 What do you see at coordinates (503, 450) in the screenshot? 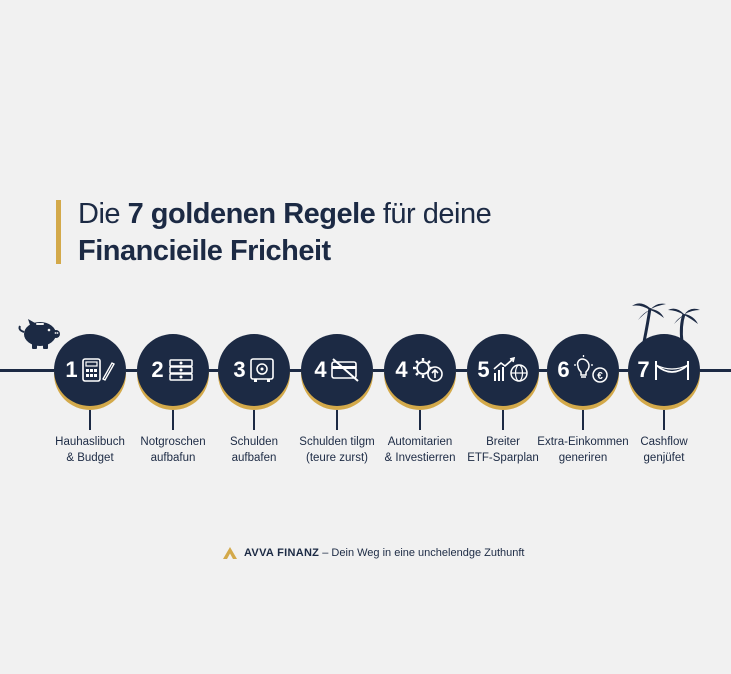
I see `step-label: Breiter ETF-Sparplan` at bounding box center [503, 450].